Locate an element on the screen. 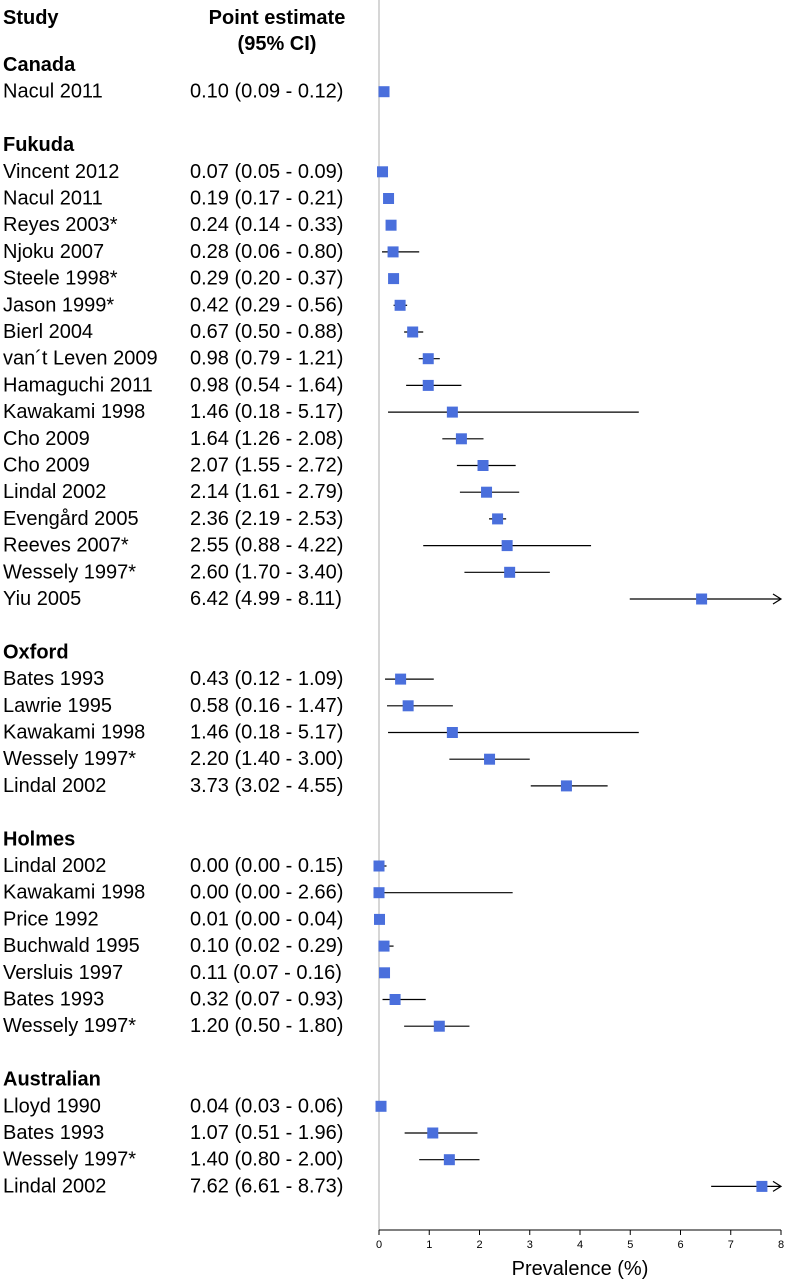 The image size is (786, 1280). study-name: Versluis 1997 is located at coordinates (63, 973).